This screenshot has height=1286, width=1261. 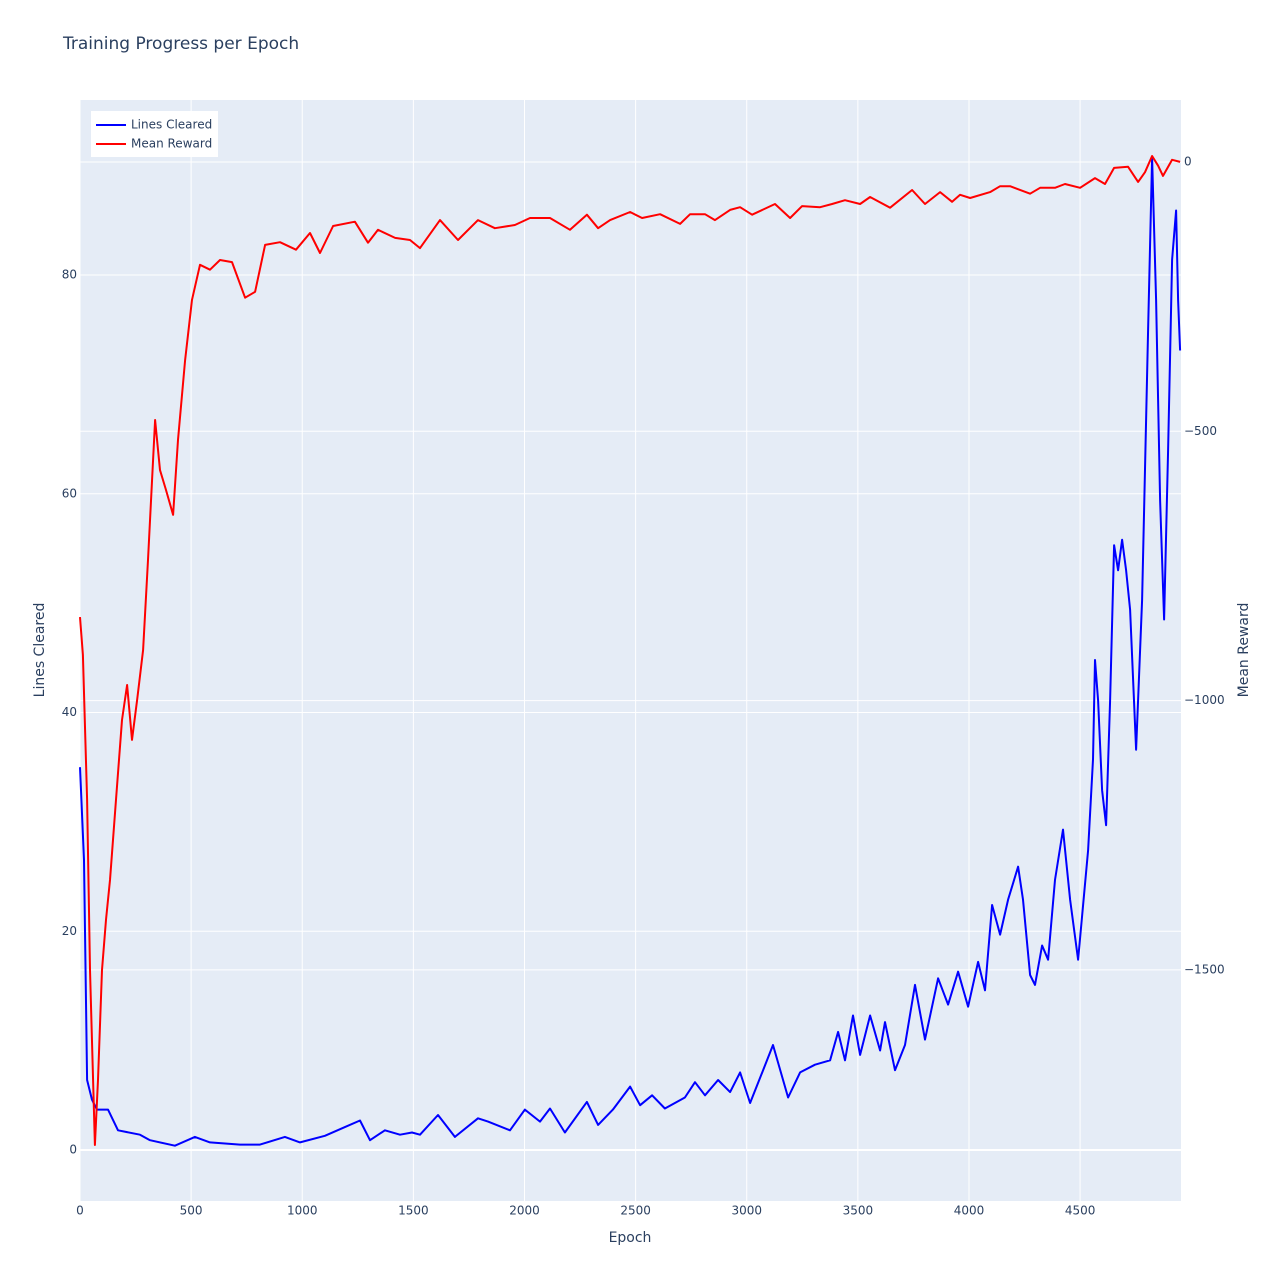 What do you see at coordinates (969, 1211) in the screenshot?
I see `x-tick-label: 4000` at bounding box center [969, 1211].